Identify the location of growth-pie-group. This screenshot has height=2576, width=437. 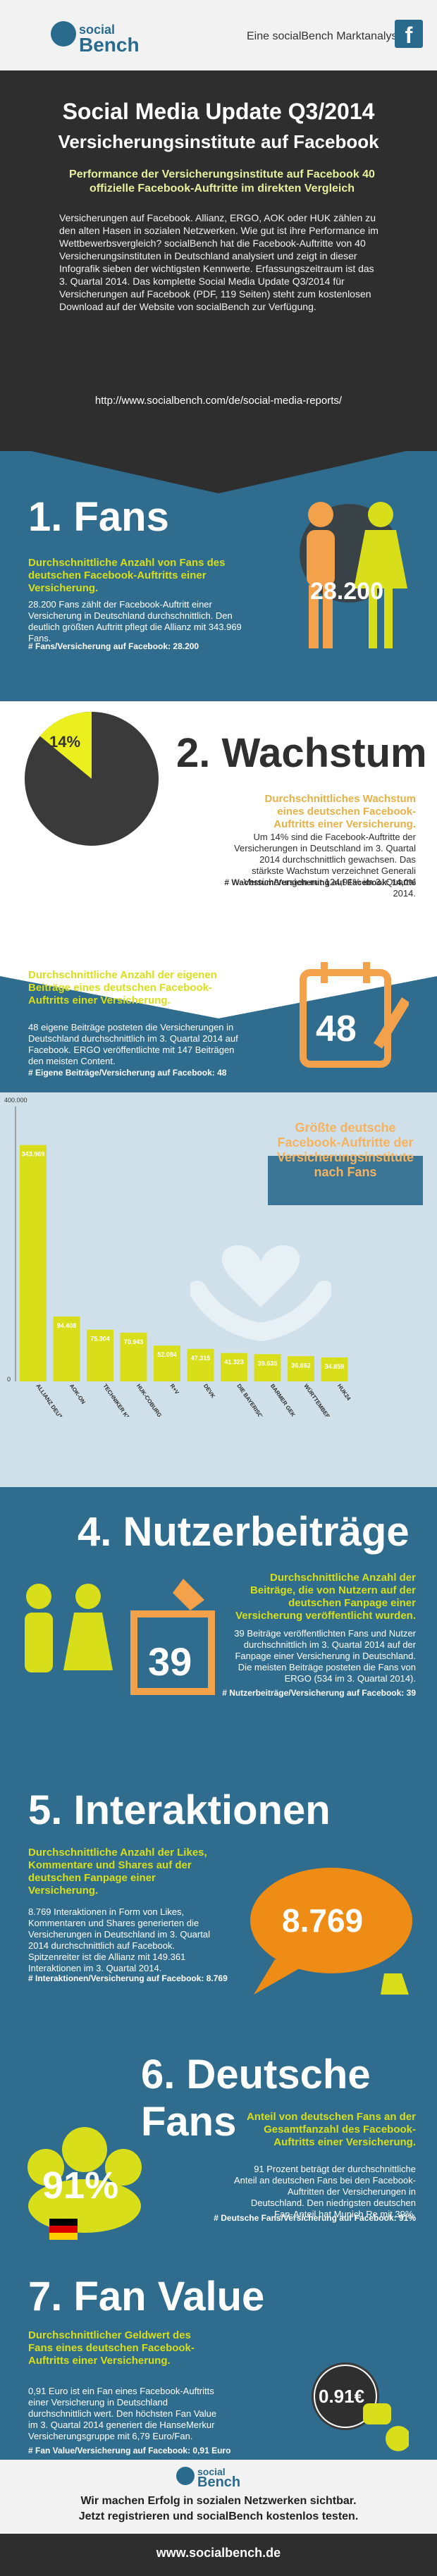
(92, 779).